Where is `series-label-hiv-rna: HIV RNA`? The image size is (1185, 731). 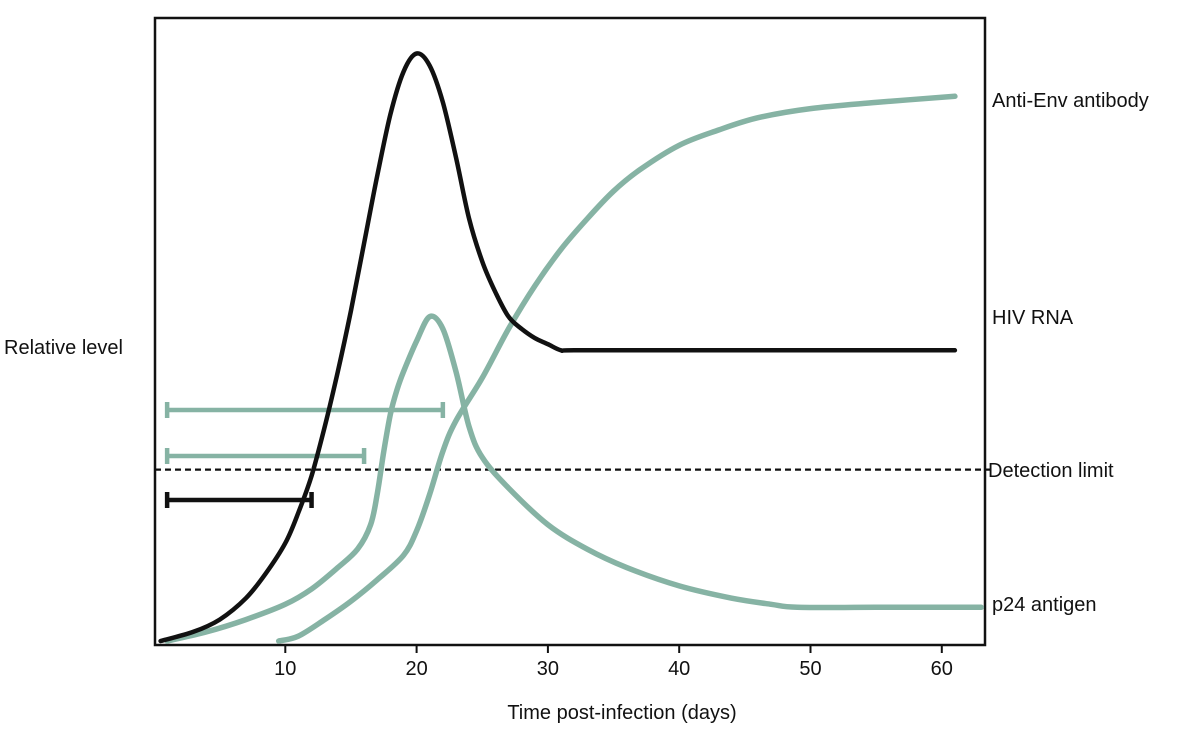
series-label-hiv-rna: HIV RNA is located at coordinates (1033, 318).